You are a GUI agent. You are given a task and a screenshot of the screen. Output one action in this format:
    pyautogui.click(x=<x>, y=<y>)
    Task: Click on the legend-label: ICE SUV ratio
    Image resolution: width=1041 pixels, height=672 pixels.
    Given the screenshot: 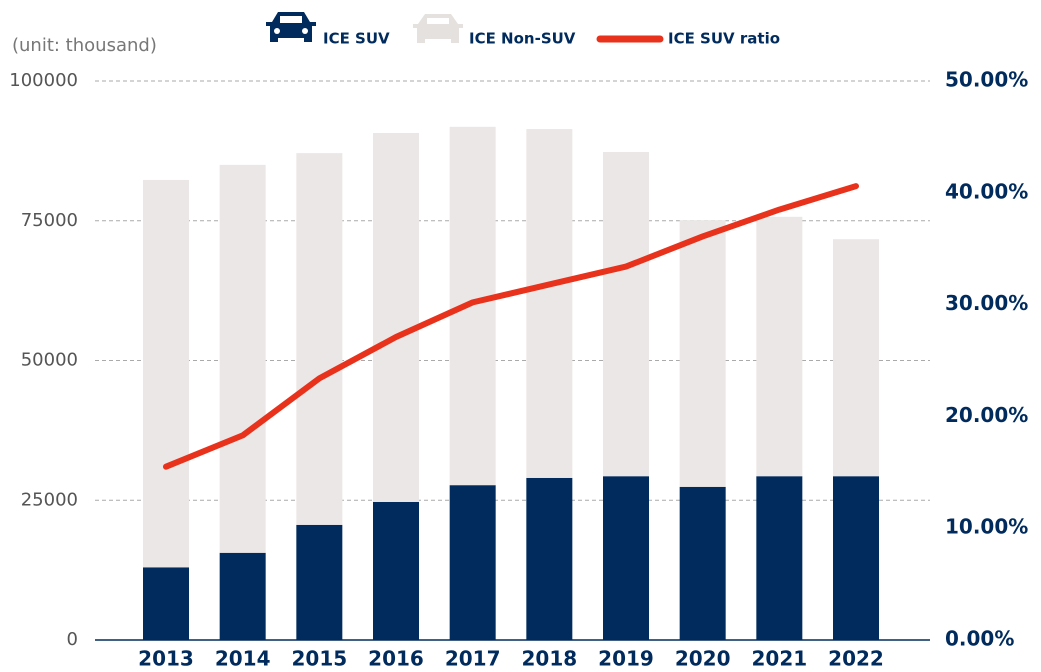 What is the action you would take?
    pyautogui.click(x=724, y=39)
    